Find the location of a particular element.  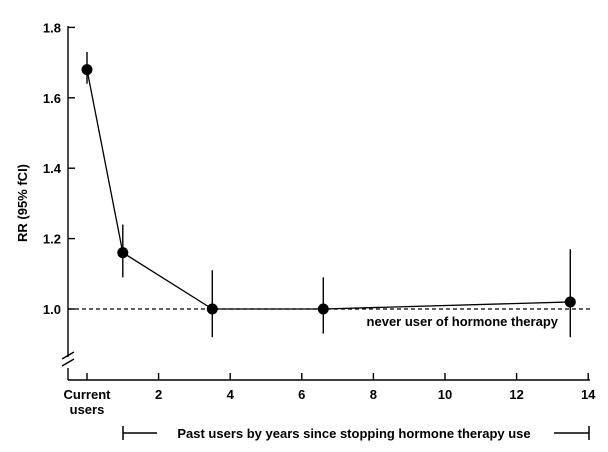

y-axis-title: RR (95% fCI) is located at coordinates (22, 203).